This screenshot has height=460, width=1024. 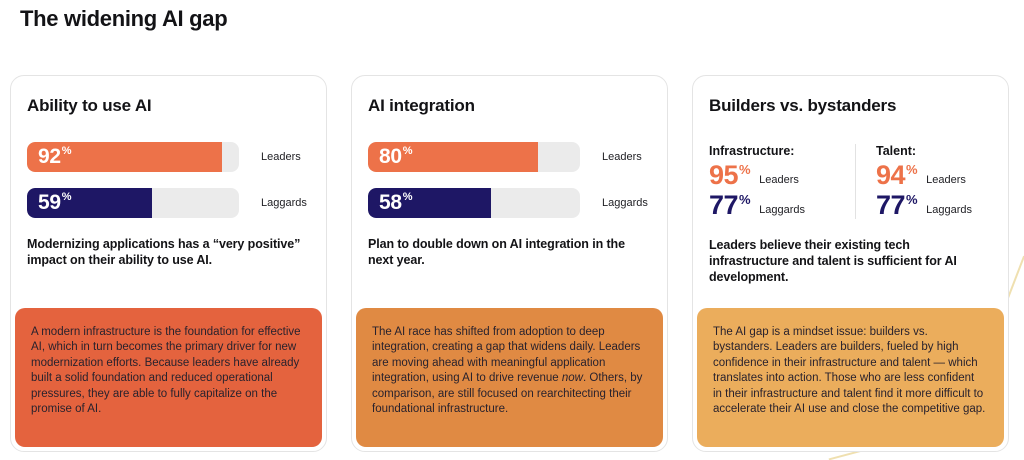 I want to click on stat-value: 94%, so click(x=897, y=175).